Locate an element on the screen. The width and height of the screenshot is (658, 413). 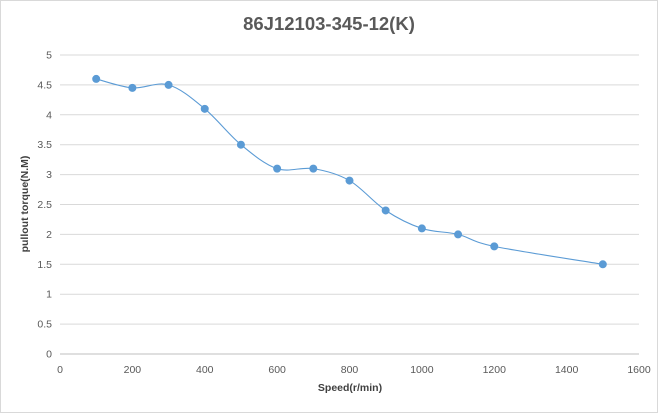
x-tick-label: 0 is located at coordinates (60, 370).